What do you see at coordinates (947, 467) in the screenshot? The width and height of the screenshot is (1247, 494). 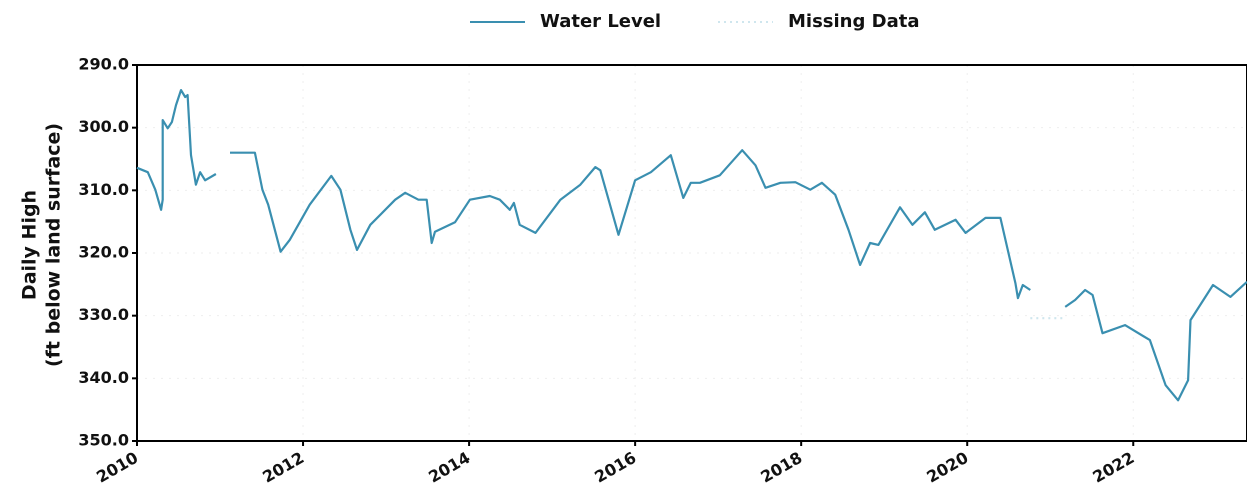 I see `x-tick-label: 2020` at bounding box center [947, 467].